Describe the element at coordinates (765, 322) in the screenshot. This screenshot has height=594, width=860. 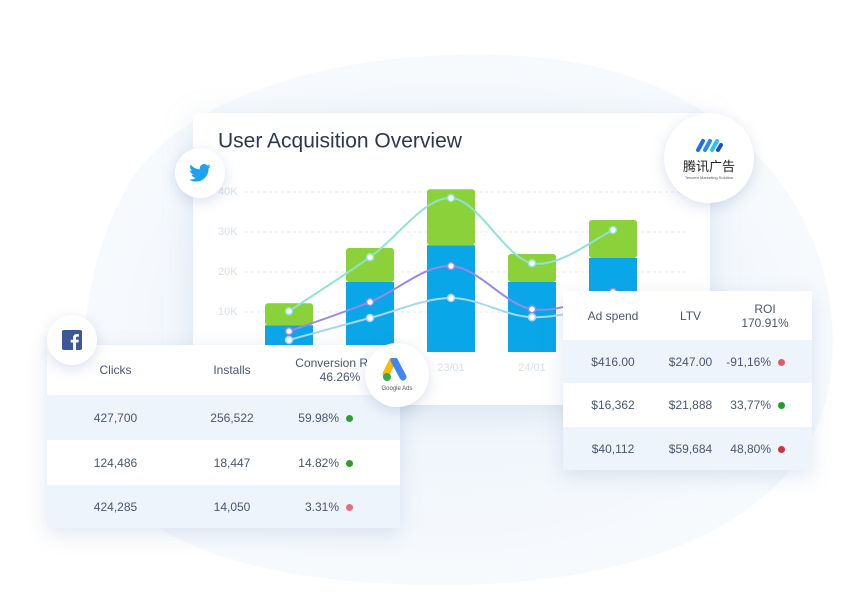
I see `header-sub: 170.91%` at that location.